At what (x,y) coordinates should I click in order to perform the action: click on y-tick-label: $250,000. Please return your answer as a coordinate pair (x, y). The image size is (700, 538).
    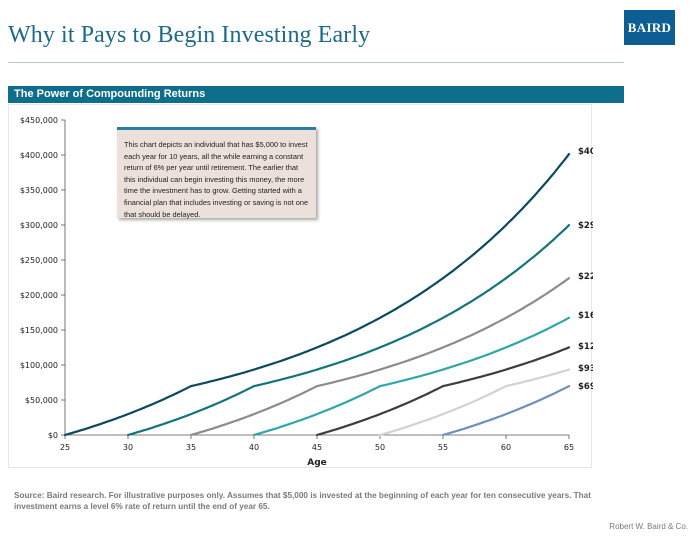
    Looking at the image, I should click on (39, 260).